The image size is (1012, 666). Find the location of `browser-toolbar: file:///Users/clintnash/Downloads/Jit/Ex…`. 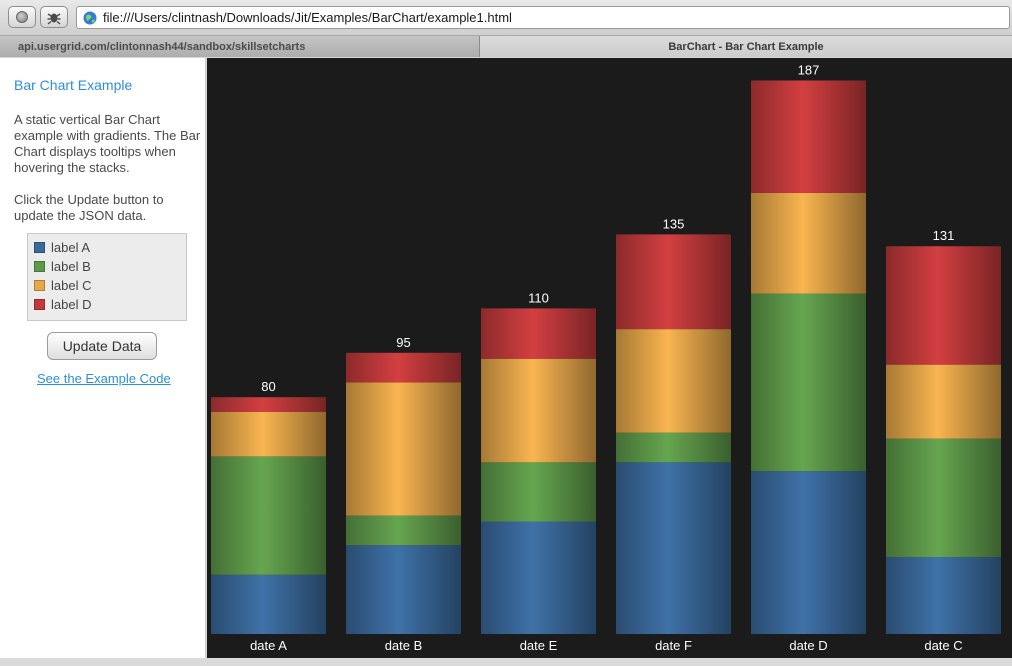

browser-toolbar: file:///Users/clintnash/Downloads/Jit/Ex… is located at coordinates (506, 18).